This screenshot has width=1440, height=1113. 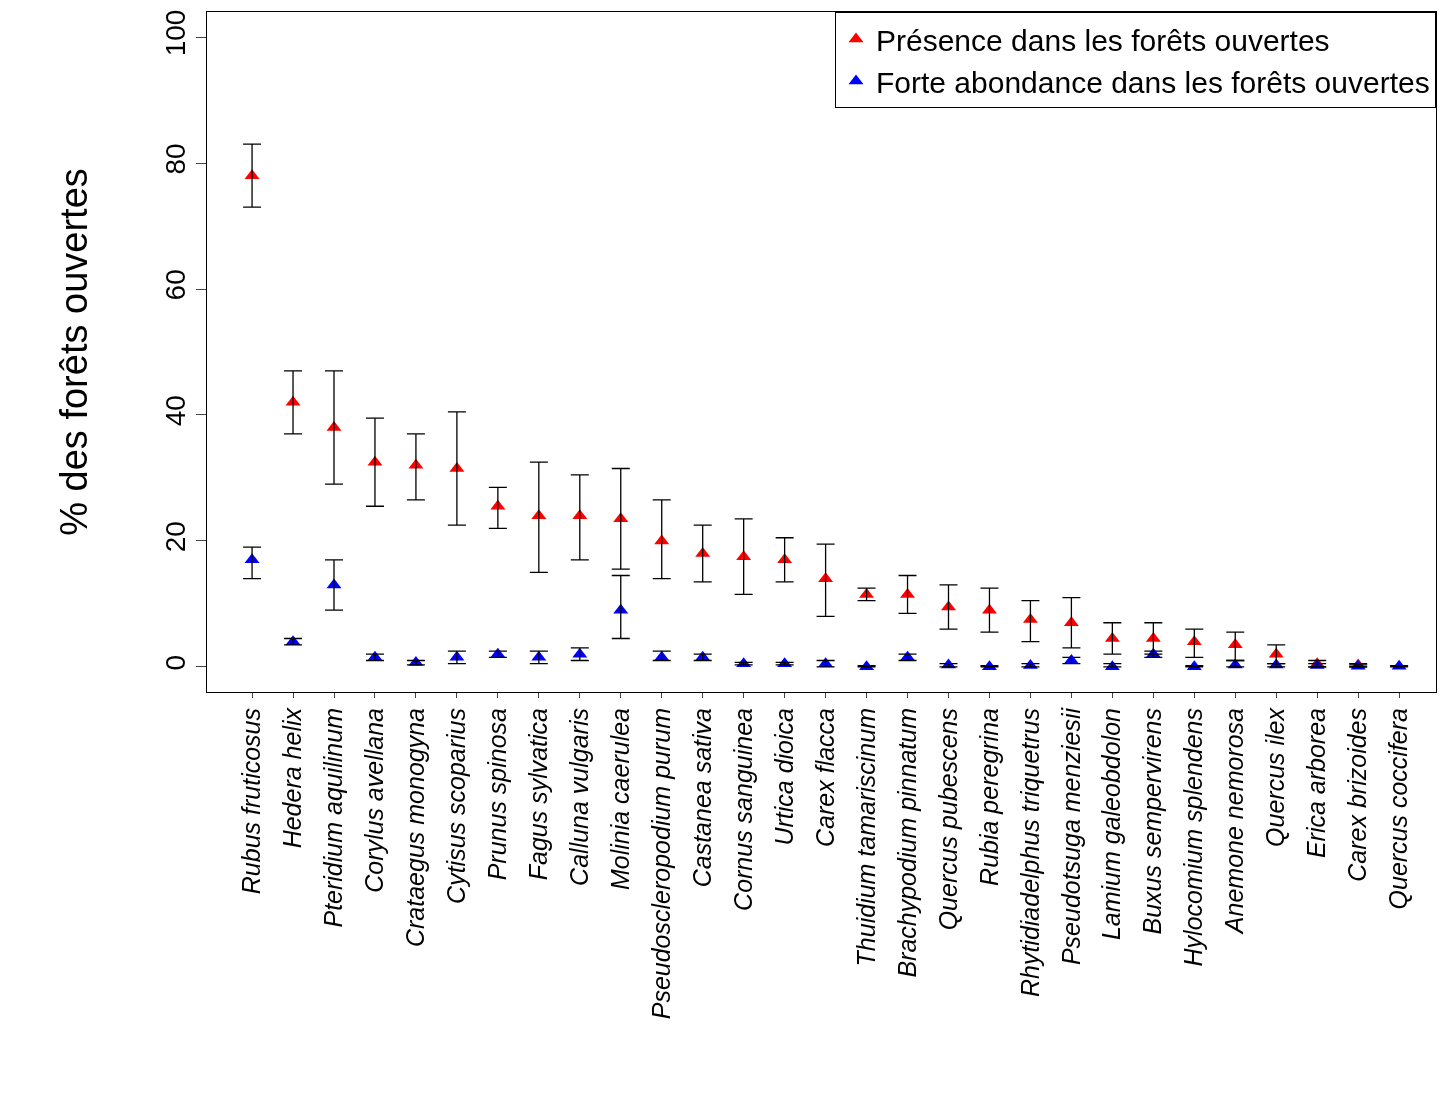 I want to click on y-tick-label: 20, so click(x=175, y=537).